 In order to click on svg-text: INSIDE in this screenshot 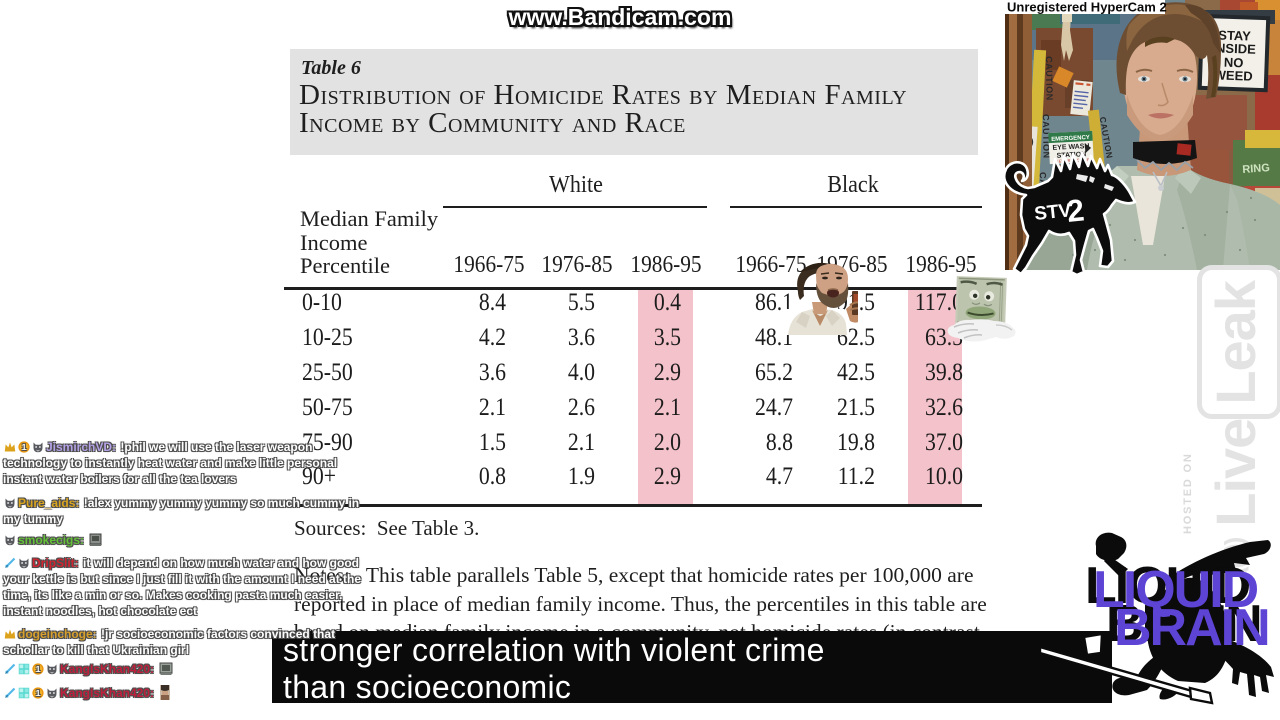, I will do `click(1234, 48)`.